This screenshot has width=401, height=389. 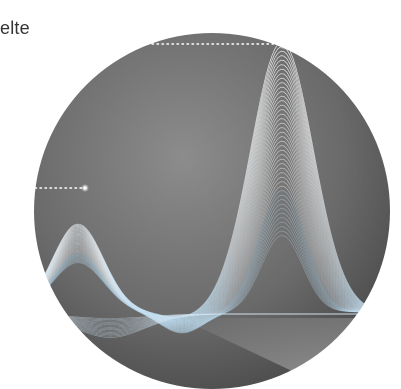 I want to click on wave-reflection-line, so click(x=212, y=316).